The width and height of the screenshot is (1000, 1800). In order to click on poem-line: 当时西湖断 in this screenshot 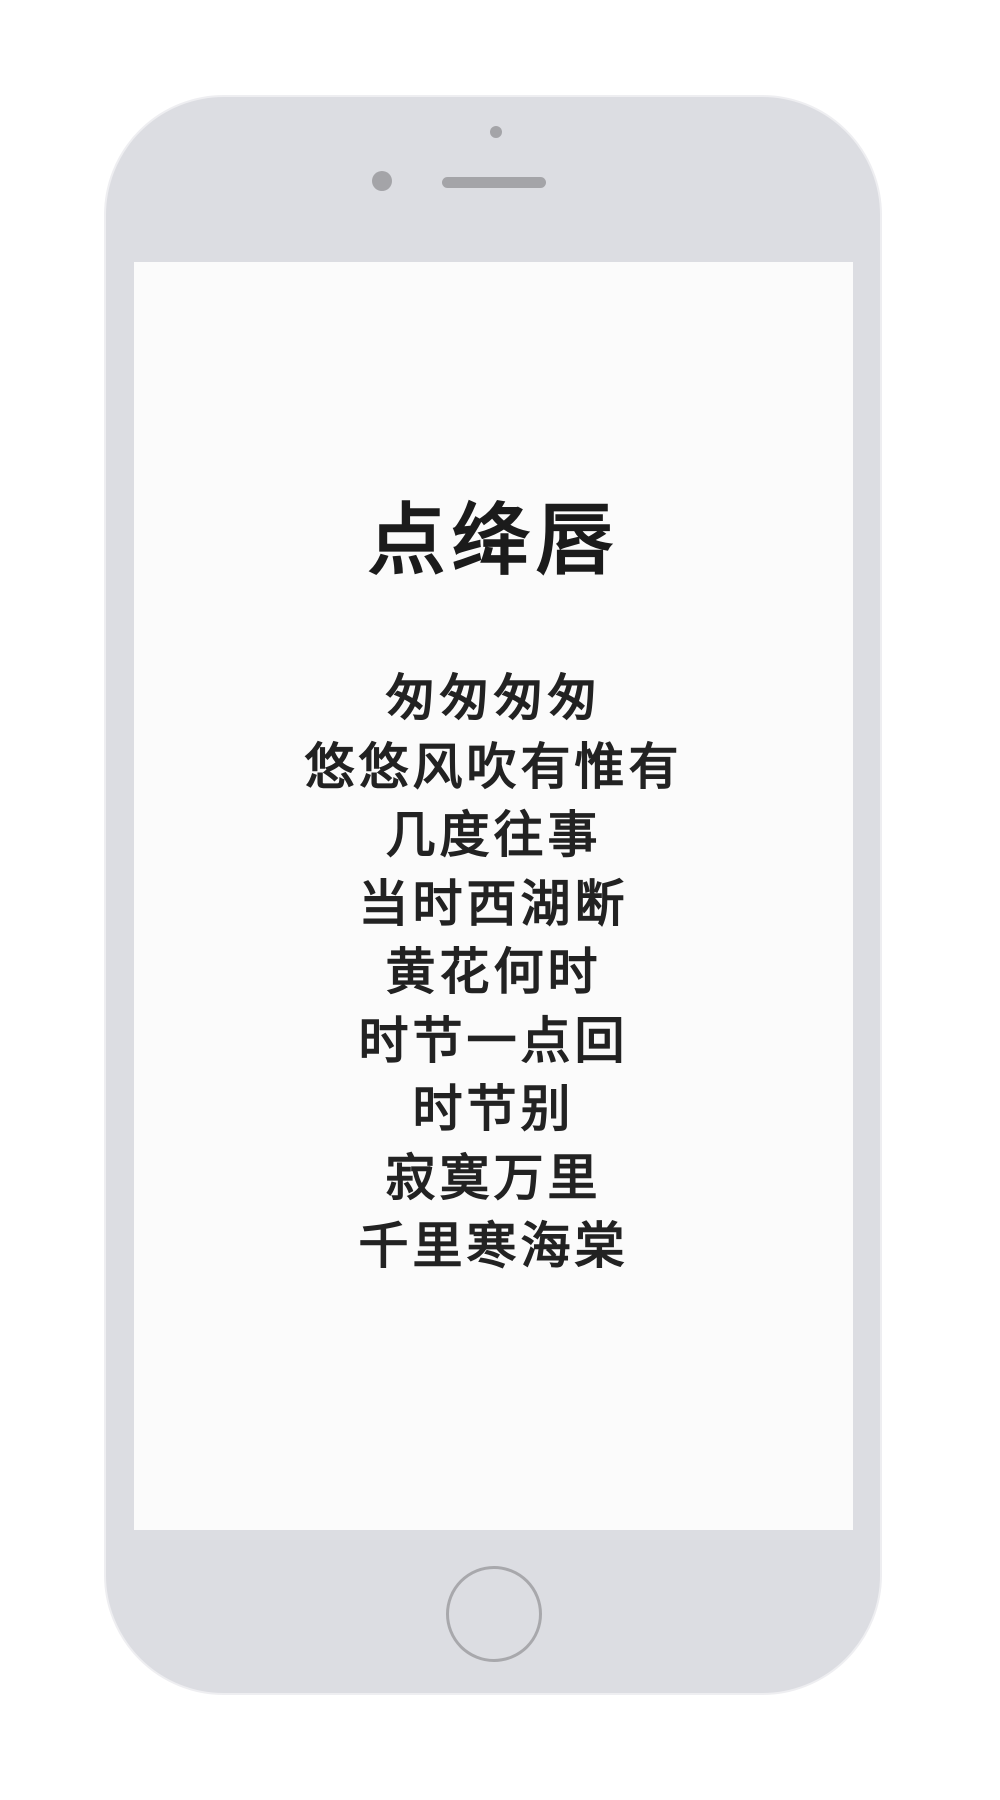, I will do `click(493, 903)`.